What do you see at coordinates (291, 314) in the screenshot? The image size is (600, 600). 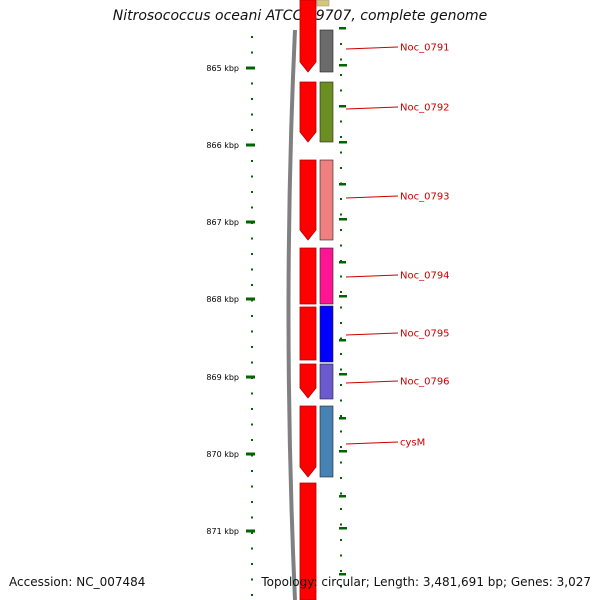 I see `genome-backbone` at bounding box center [291, 314].